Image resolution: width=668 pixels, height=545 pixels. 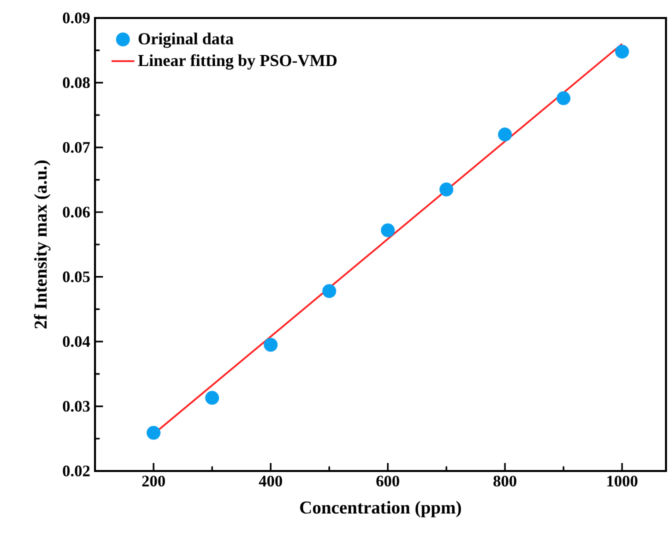 What do you see at coordinates (76, 341) in the screenshot?
I see `y-tick-label: 0.04` at bounding box center [76, 341].